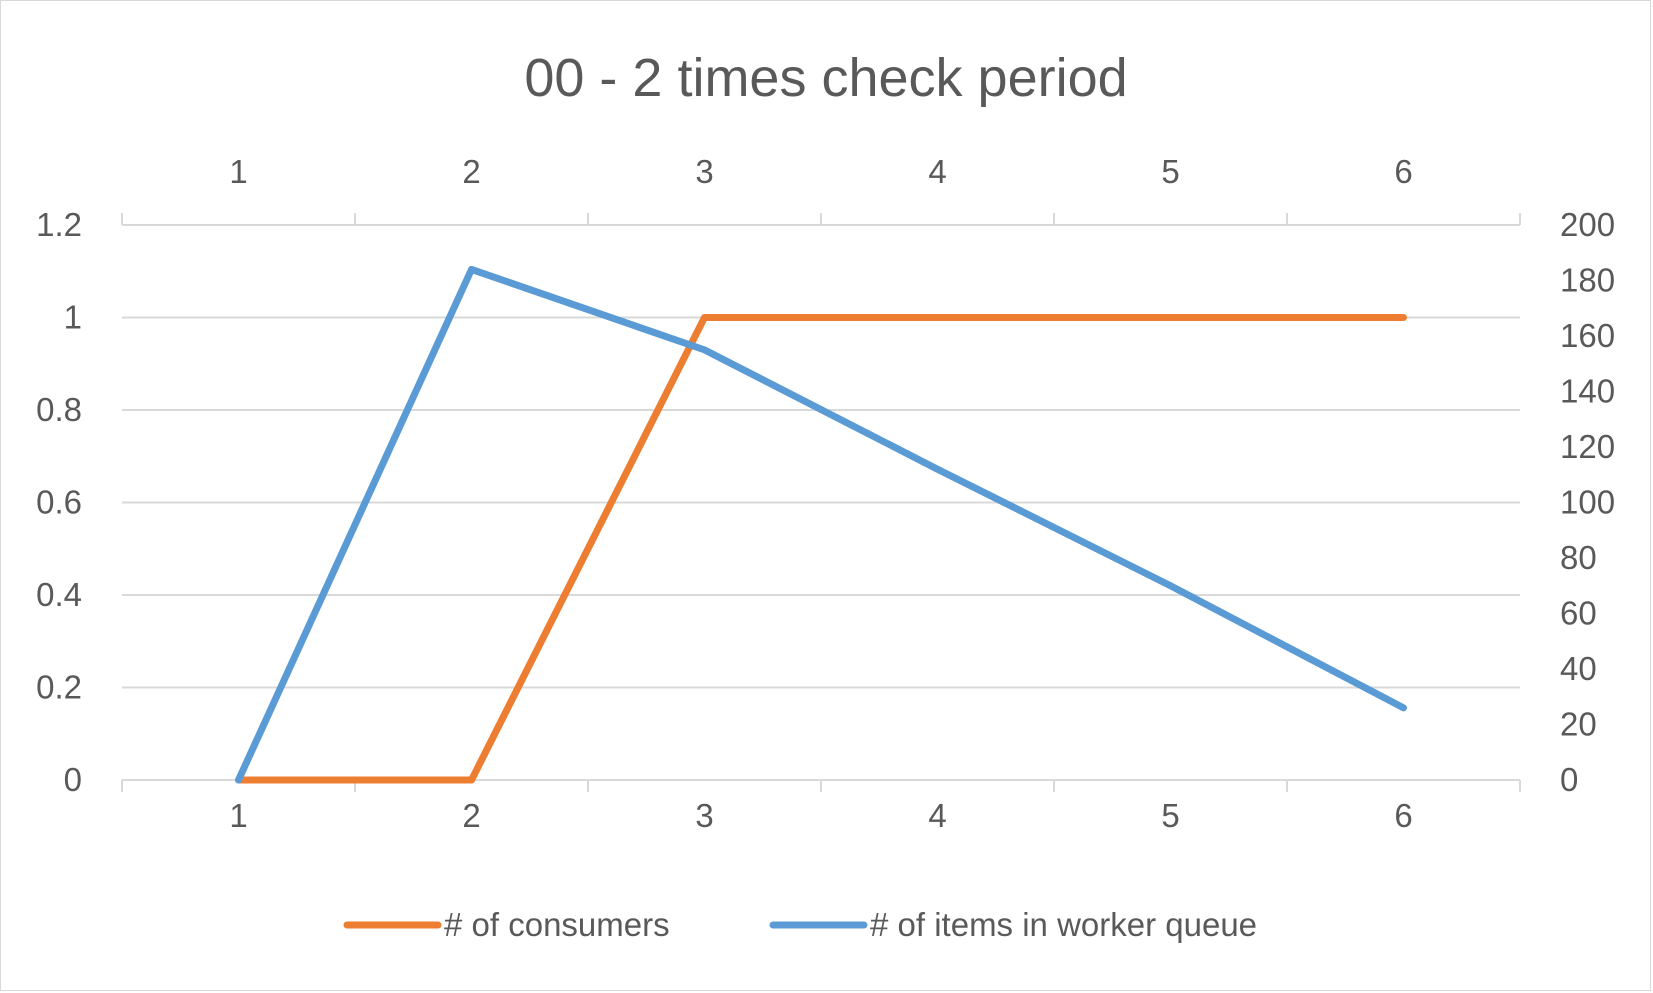 This screenshot has height=993, width=1653. Describe the element at coordinates (59, 224) in the screenshot. I see `y-tick-label-left: 1.2` at that location.